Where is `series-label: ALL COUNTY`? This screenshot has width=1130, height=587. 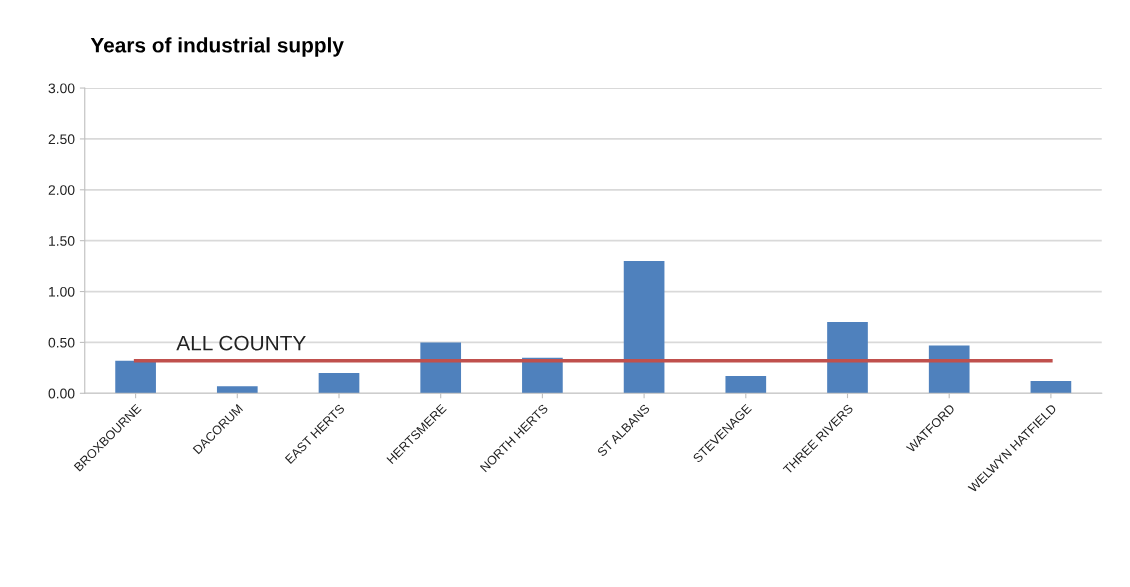
series-label: ALL COUNTY is located at coordinates (241, 343).